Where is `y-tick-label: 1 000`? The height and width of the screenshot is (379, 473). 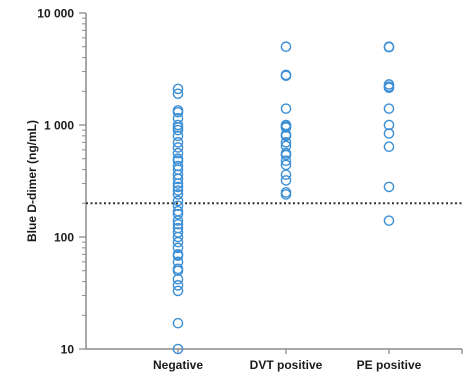 y-tick-label: 1 000 is located at coordinates (59, 126).